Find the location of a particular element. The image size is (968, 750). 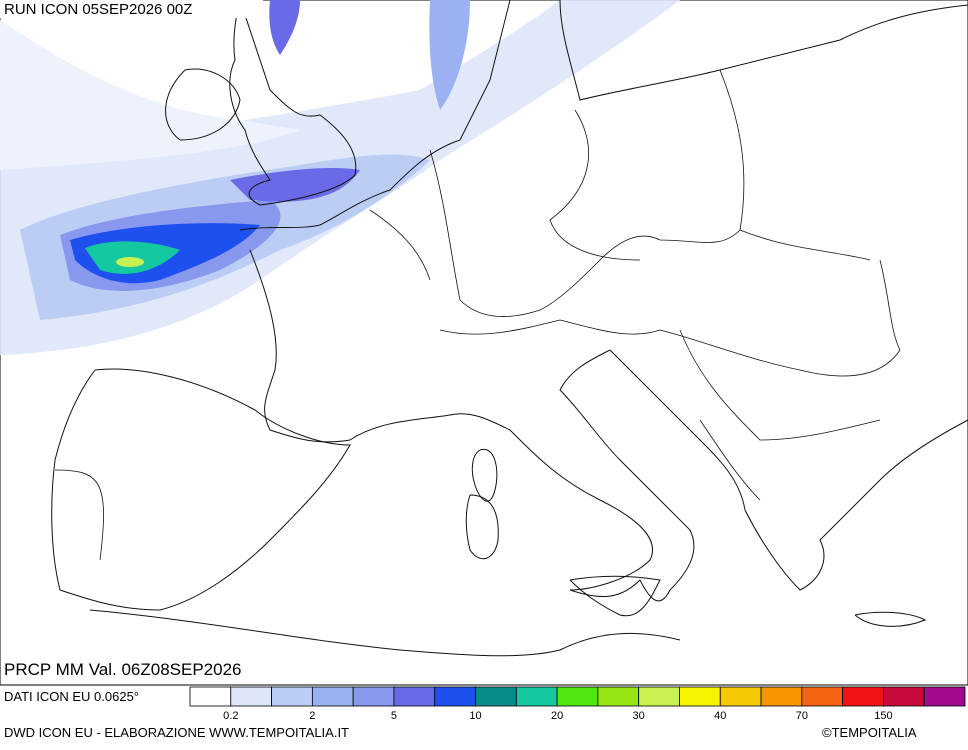

legend-tick-label: 30 is located at coordinates (639, 716).